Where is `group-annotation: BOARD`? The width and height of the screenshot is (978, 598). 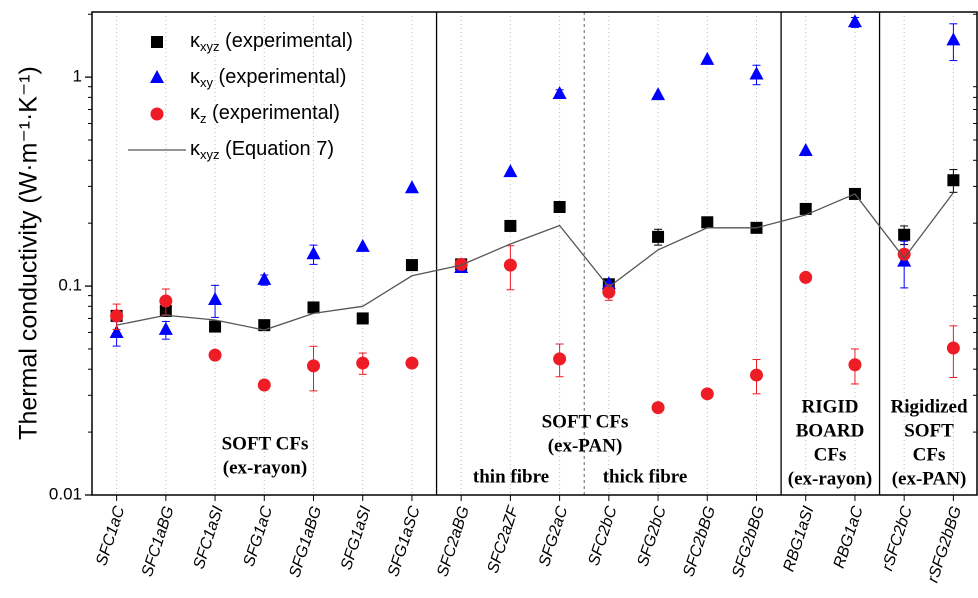
group-annotation: BOARD is located at coordinates (830, 430).